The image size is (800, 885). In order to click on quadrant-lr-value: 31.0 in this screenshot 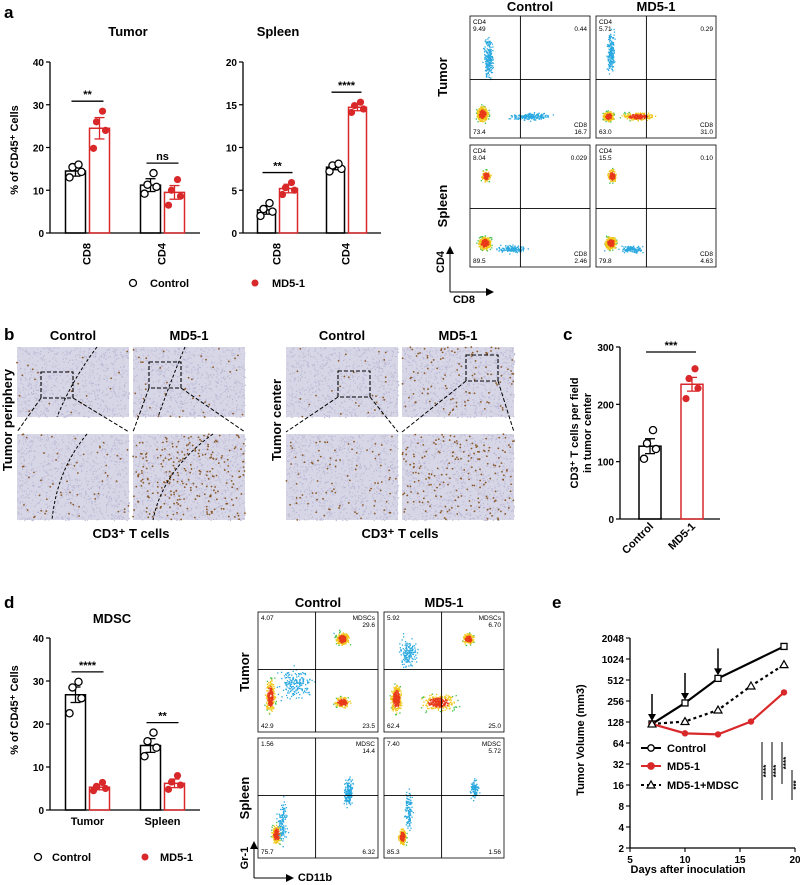, I will do `click(706, 132)`.